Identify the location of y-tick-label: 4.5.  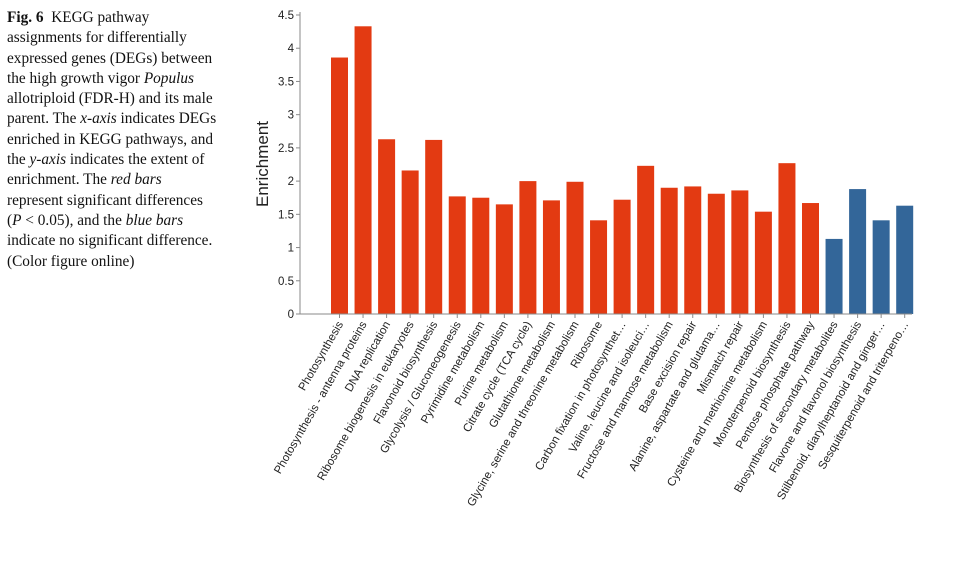
(286, 16).